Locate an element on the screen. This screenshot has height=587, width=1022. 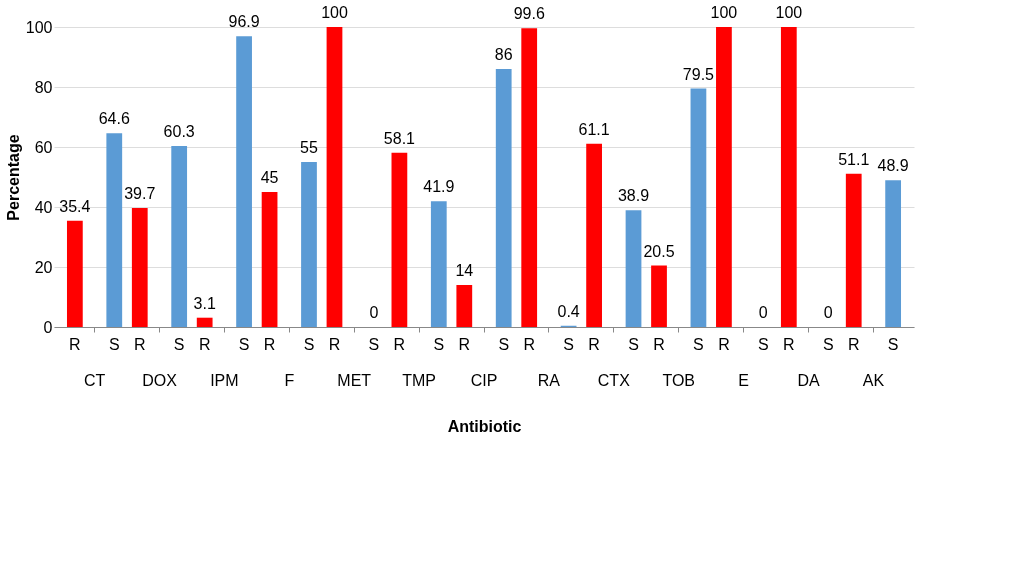
y-tick-label: 80 is located at coordinates (43, 87).